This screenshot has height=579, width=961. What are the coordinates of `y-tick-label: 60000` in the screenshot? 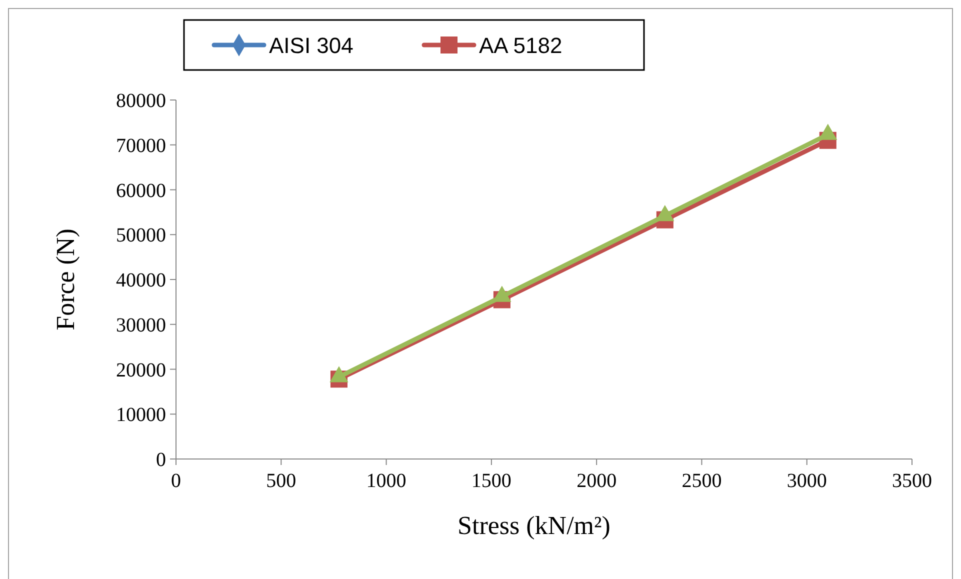 It's located at (141, 191).